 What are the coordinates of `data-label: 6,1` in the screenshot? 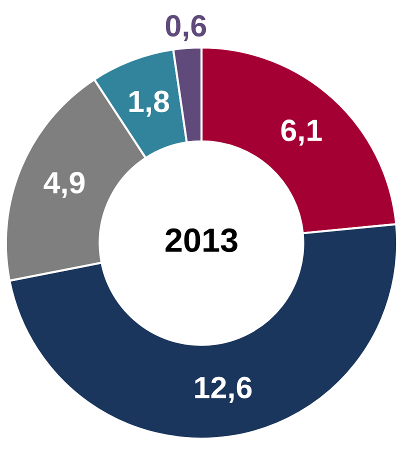 It's located at (301, 133).